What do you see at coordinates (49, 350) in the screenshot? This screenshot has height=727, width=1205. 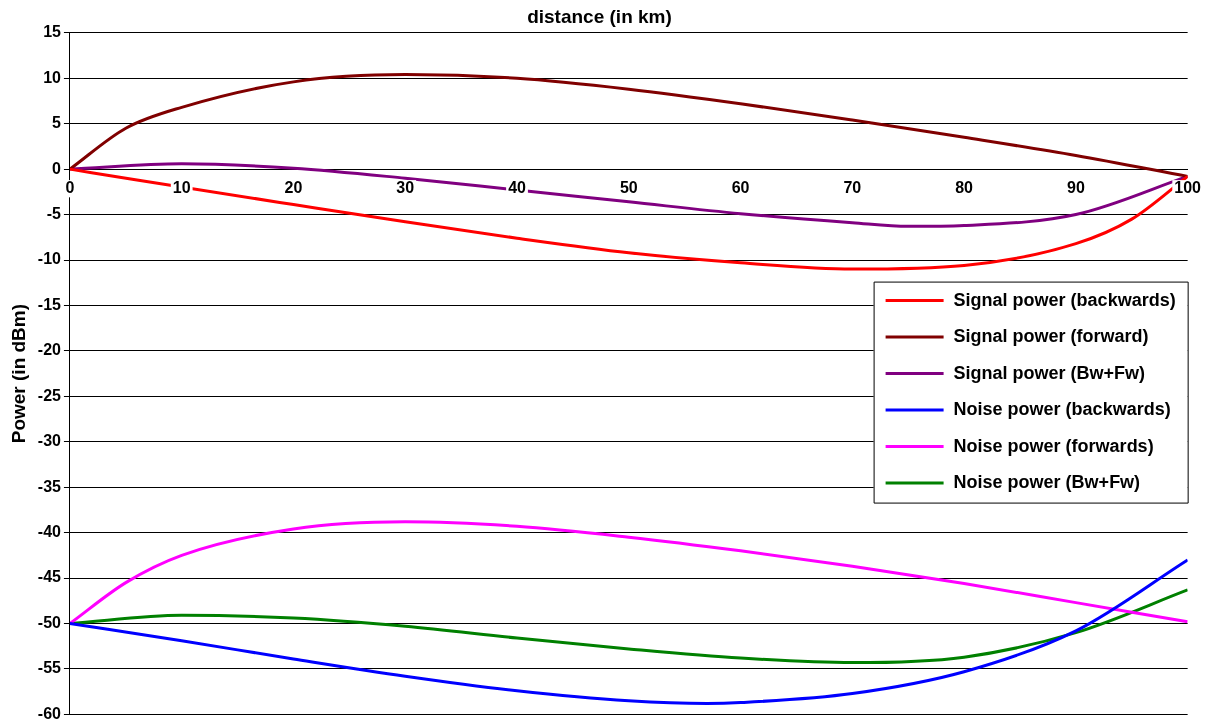 I see `y-tick-label: -20` at bounding box center [49, 350].